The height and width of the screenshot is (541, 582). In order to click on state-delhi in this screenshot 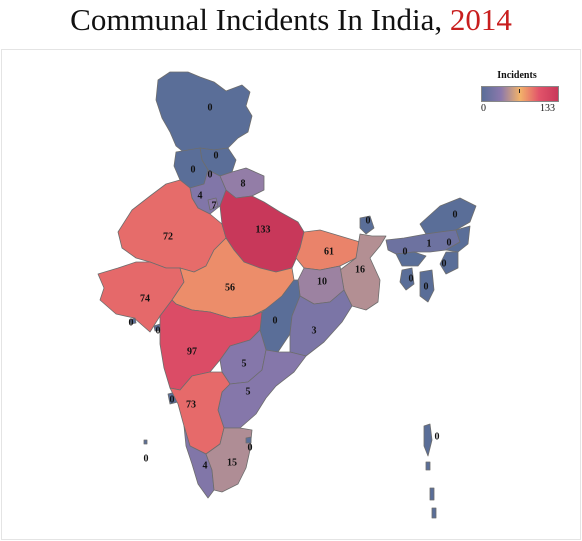, I will do `click(213, 204)`.